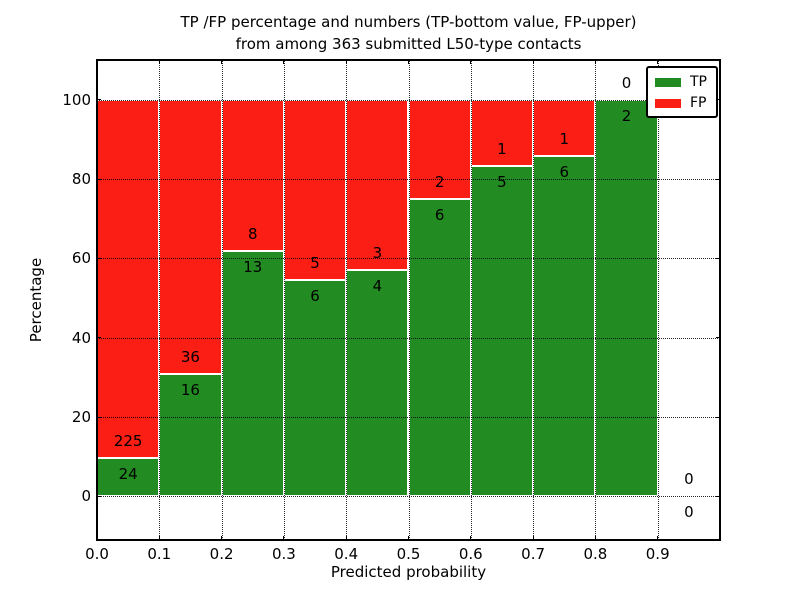 The height and width of the screenshot is (600, 800). I want to click on y-tick-label: 20, so click(81, 417).